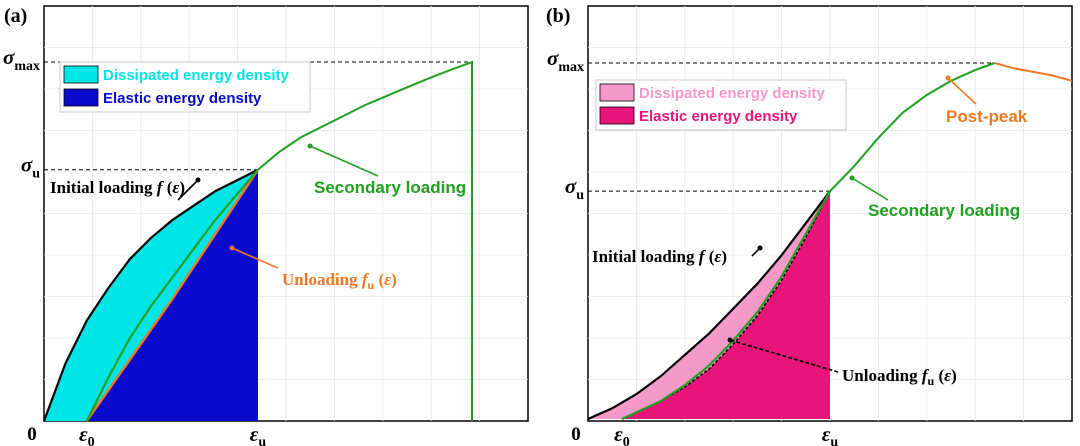  I want to click on series-post-peak, so click(1033, 72).